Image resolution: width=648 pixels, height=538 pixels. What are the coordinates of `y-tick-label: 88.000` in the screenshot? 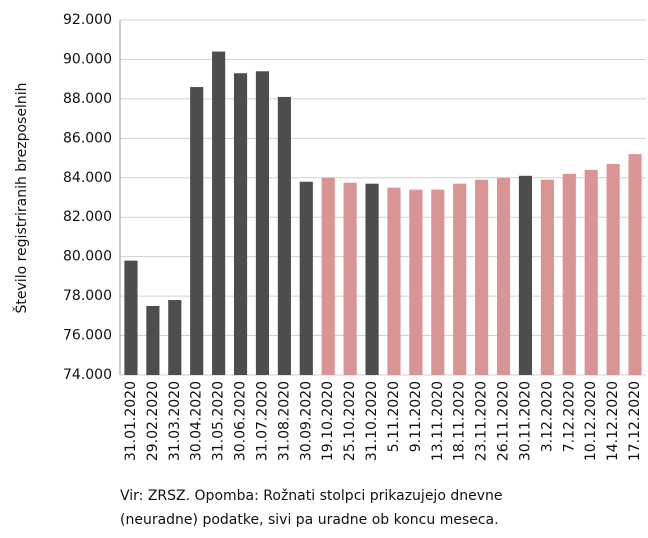 It's located at (87, 99).